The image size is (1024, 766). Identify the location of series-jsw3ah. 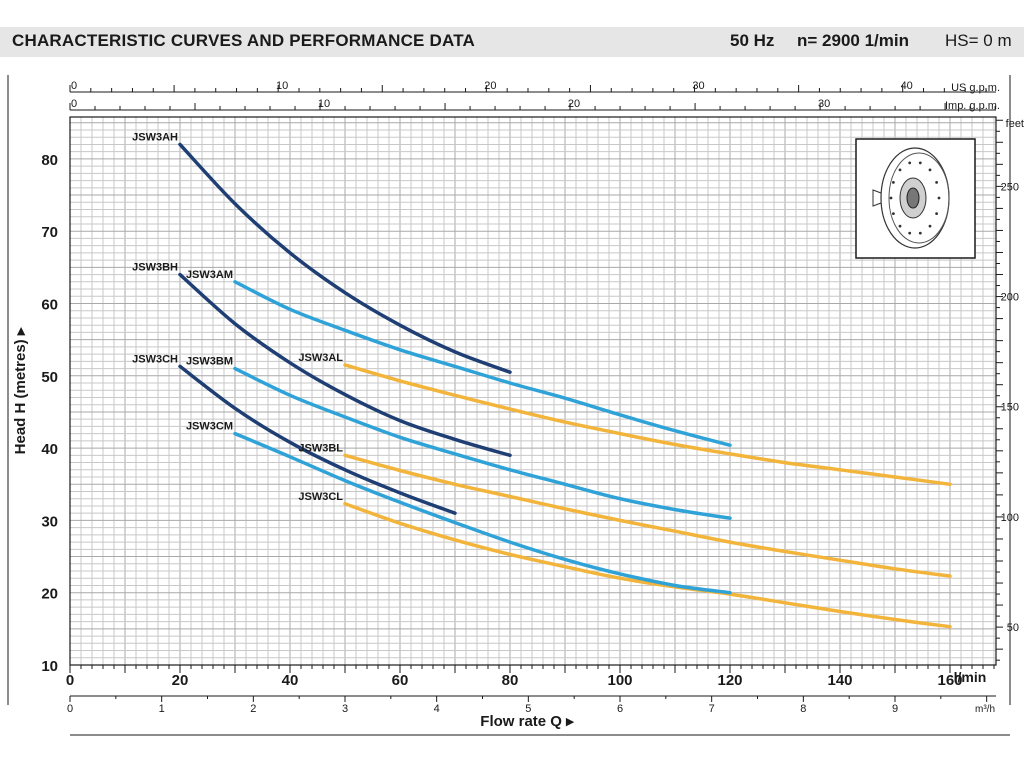
(345, 258).